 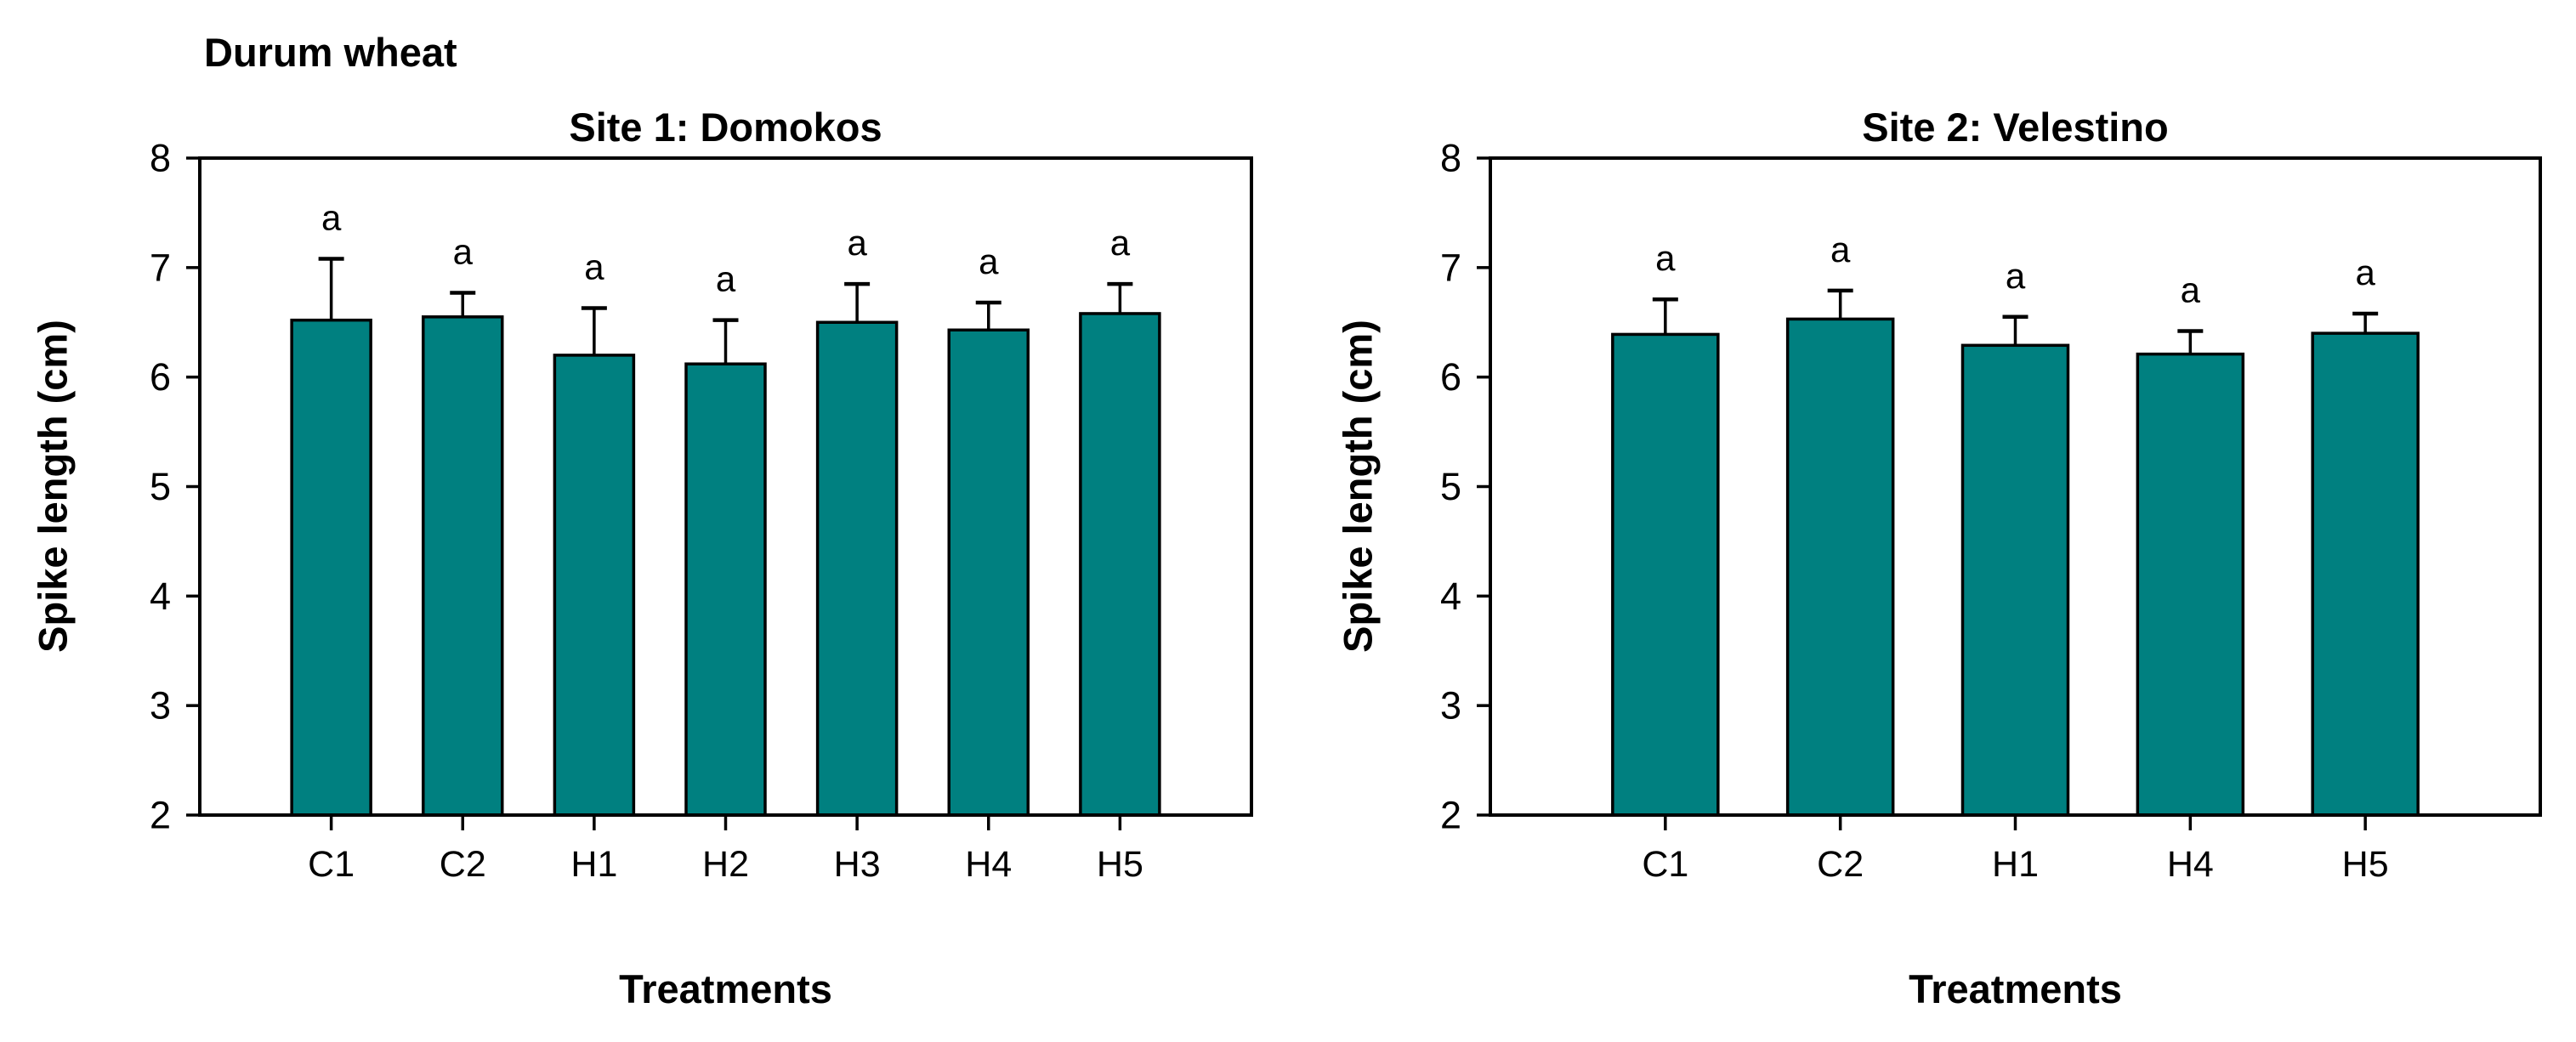 I want to click on bar-site1-H4, so click(x=989, y=572).